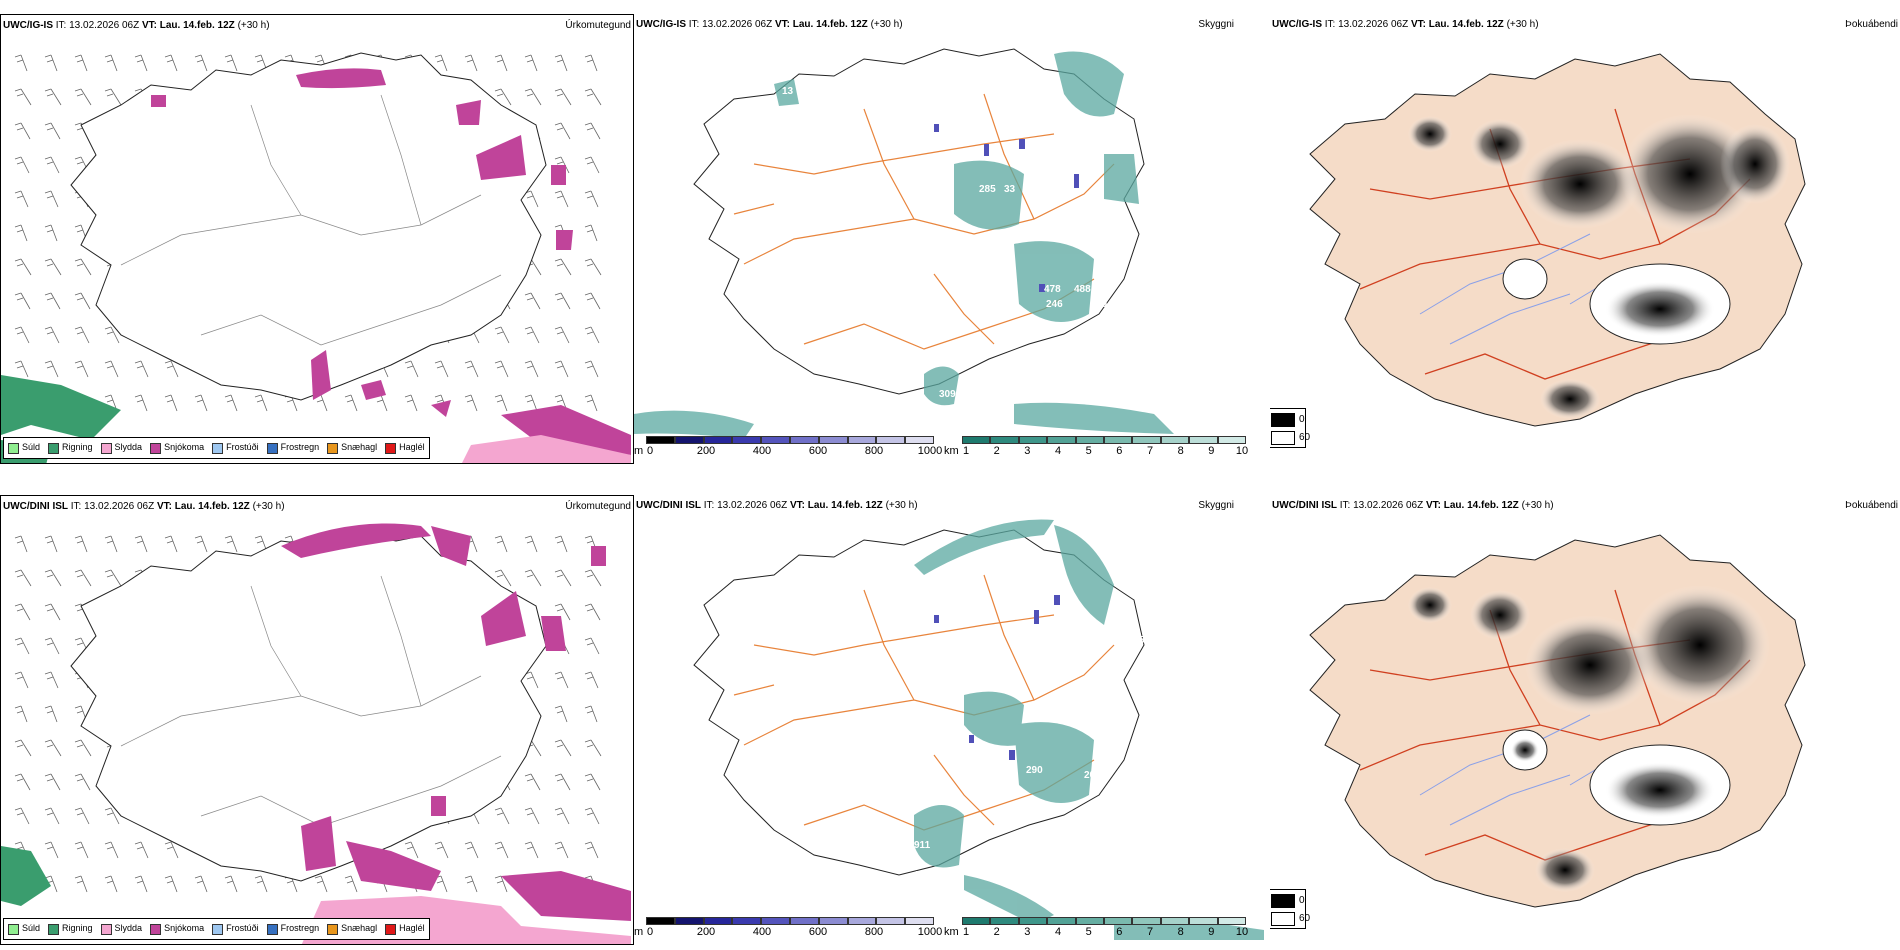 The height and width of the screenshot is (950, 1900). Describe the element at coordinates (292, 448) in the screenshot. I see `legend-item: Frostregn` at that location.